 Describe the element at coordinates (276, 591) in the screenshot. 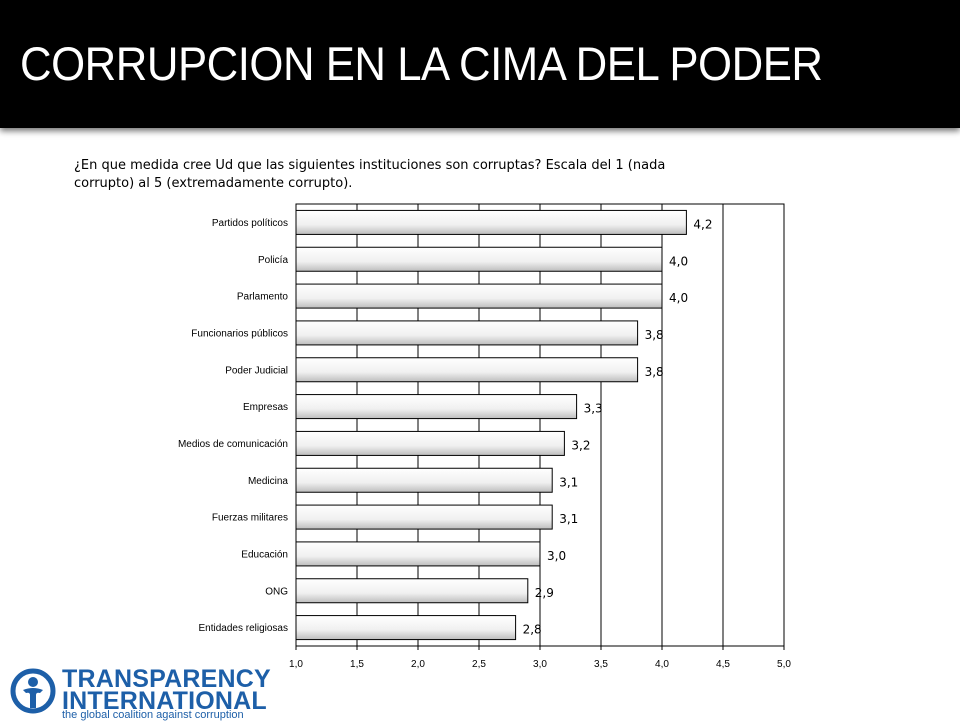

I see `category-label: ONG` at that location.